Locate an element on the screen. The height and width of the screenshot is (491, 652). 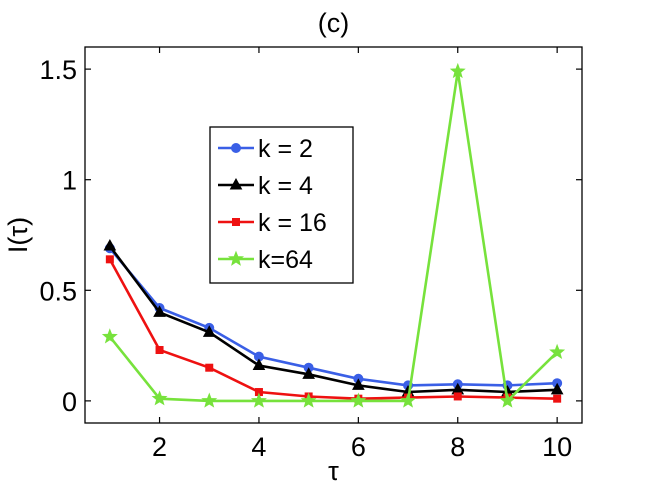
y-tick-label: 1.5 is located at coordinates (58, 70).